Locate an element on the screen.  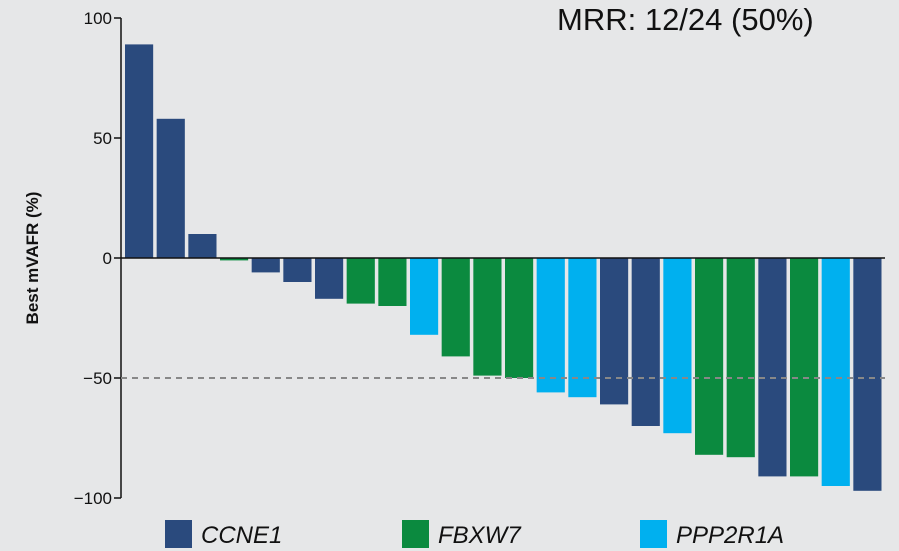
y-tick-label: −100 is located at coordinates (93, 498).